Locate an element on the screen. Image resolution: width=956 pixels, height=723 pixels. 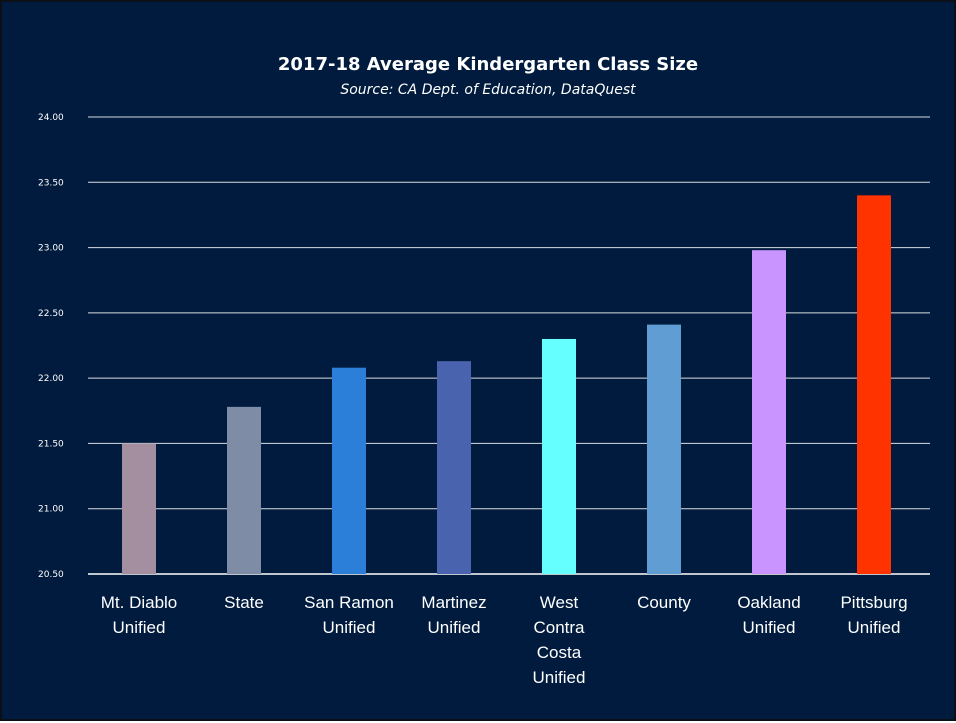
x-tick-label-line: State is located at coordinates (244, 602).